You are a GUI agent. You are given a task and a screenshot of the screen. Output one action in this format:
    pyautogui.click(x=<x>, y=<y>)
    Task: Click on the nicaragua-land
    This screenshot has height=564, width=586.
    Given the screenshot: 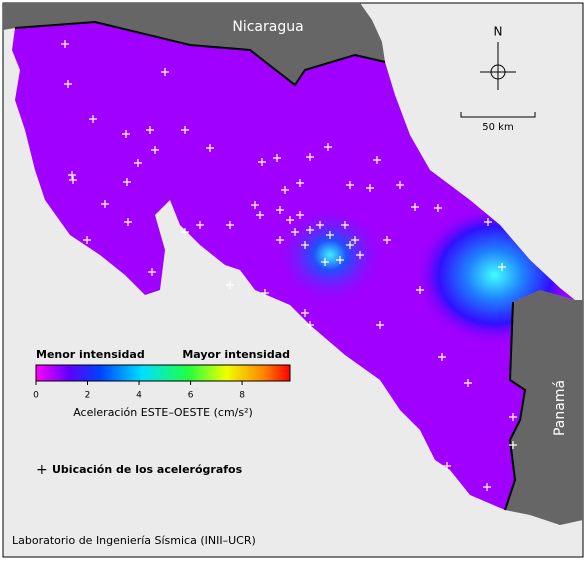 What is the action you would take?
    pyautogui.click(x=194, y=44)
    